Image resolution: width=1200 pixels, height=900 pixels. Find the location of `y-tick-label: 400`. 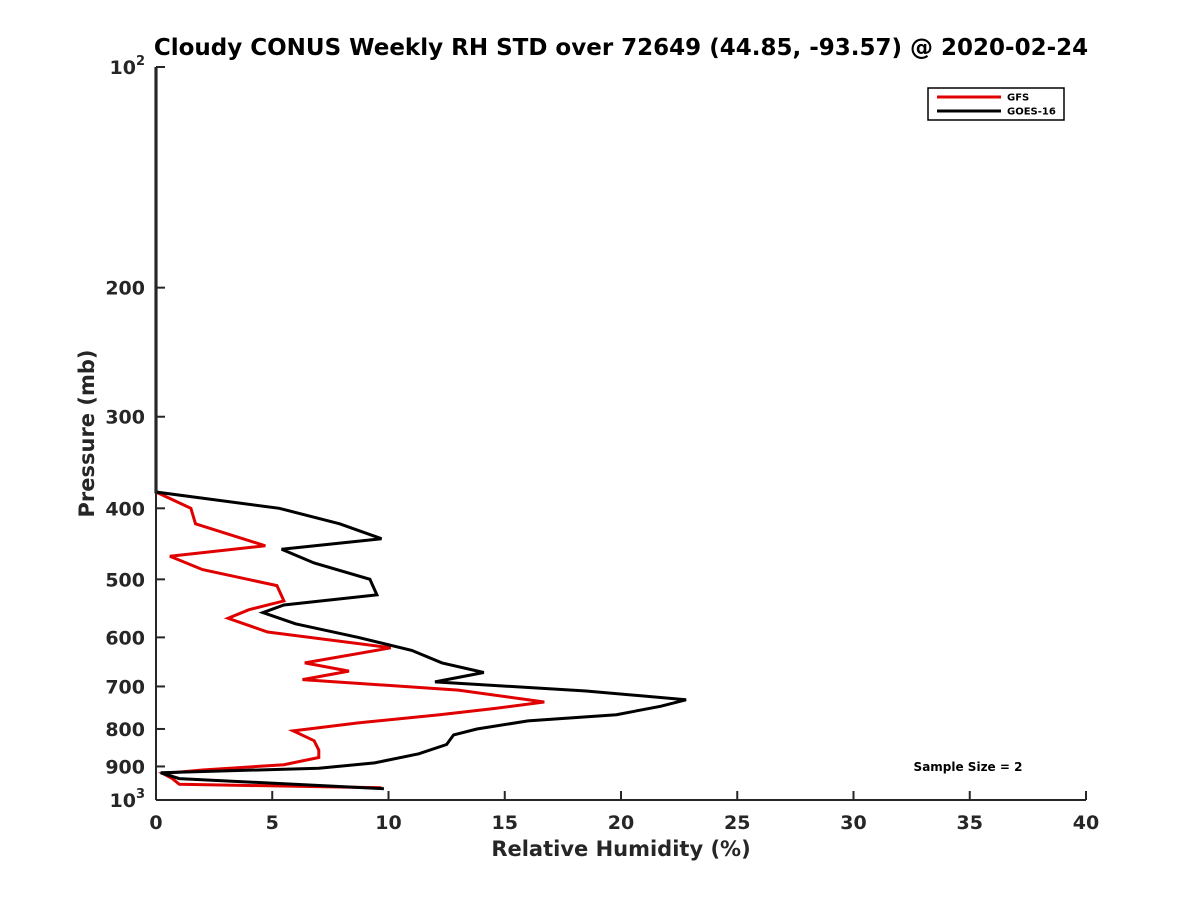

y-tick-label: 400 is located at coordinates (125, 509).